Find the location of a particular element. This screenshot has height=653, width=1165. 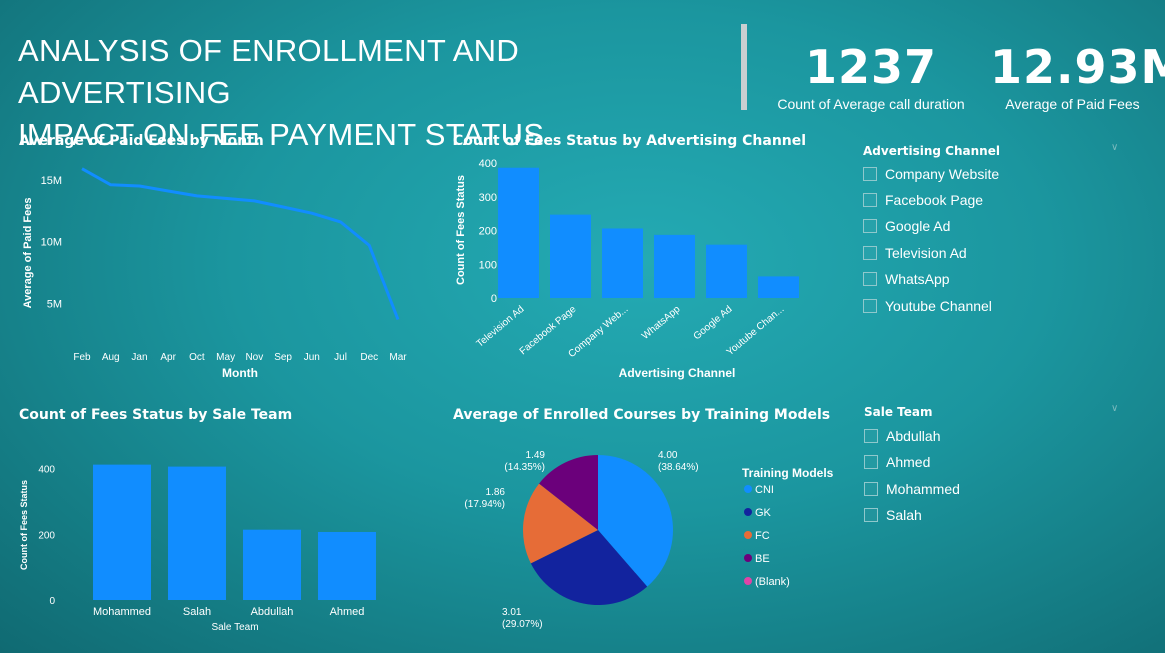

slicer-item-youtube-channel: Youtube Channel is located at coordinates (927, 306).